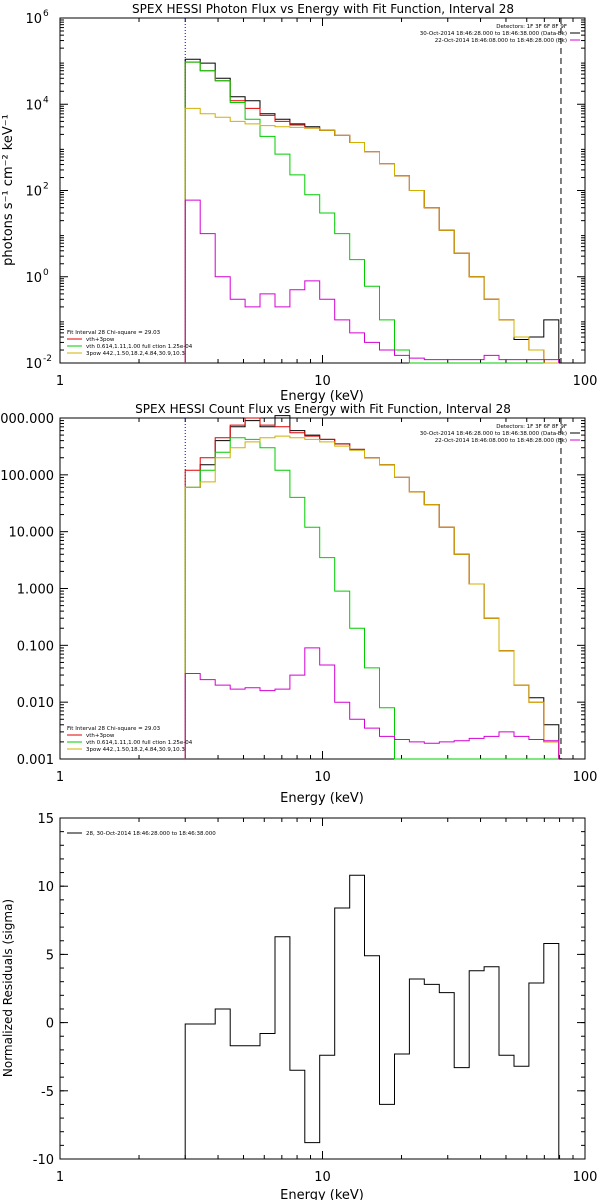 The width and height of the screenshot is (600, 1200). I want to click on y-tick-exponent: 2, so click(46, 187).